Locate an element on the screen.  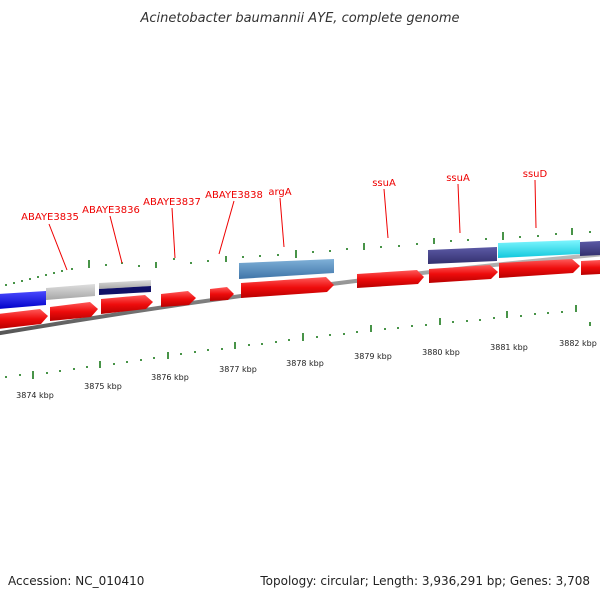
gene-label-abaye3836: ABAYE3836 is located at coordinates (111, 210).